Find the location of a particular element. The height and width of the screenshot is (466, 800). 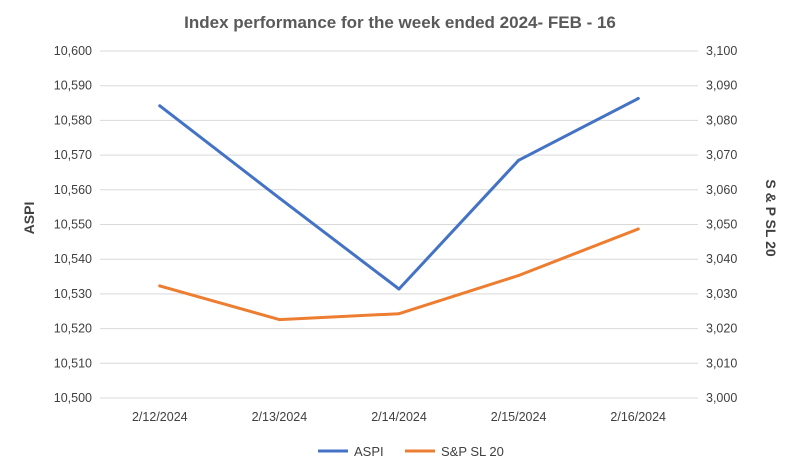

left-tick-label: 10,560 is located at coordinates (73, 190).